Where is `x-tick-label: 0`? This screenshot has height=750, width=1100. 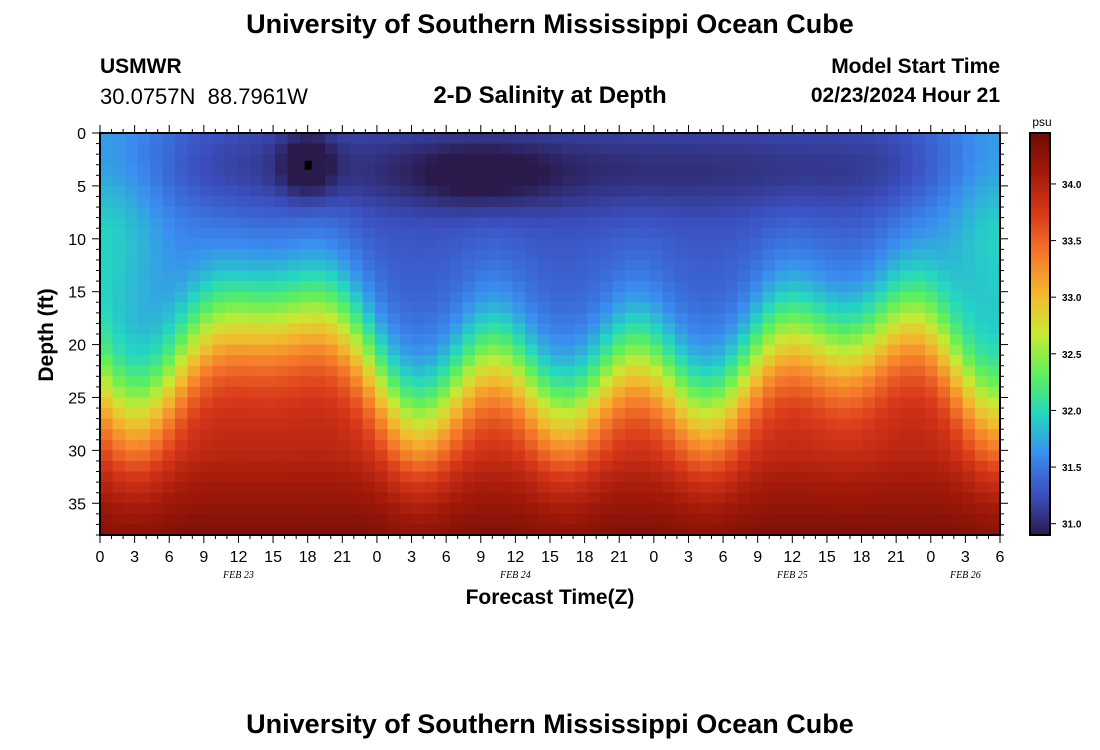
x-tick-label: 0 is located at coordinates (376, 557).